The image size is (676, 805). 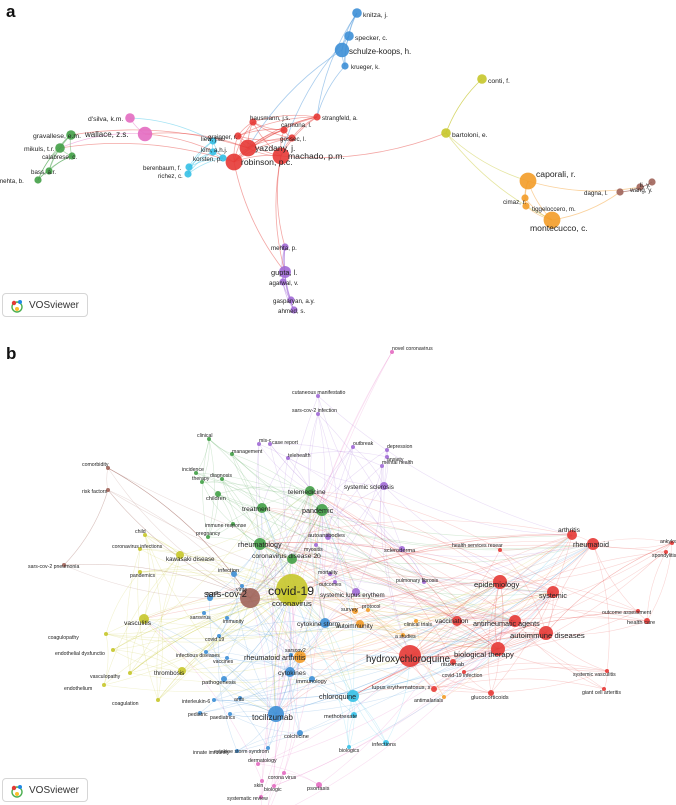 I want to click on node-korsten-p, so click(x=223, y=158).